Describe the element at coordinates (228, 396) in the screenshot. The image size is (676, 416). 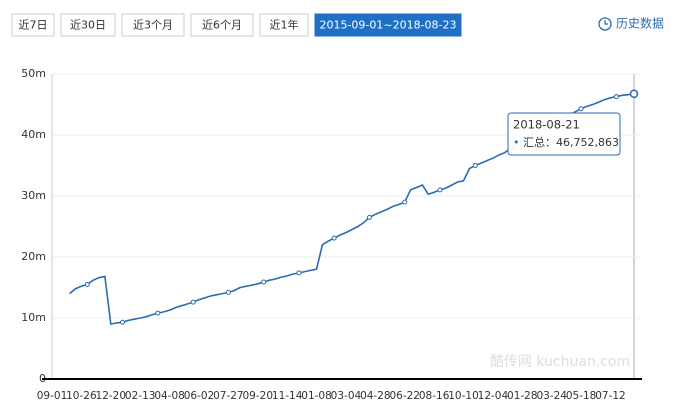
I see `x-tick-label: 07-27` at that location.